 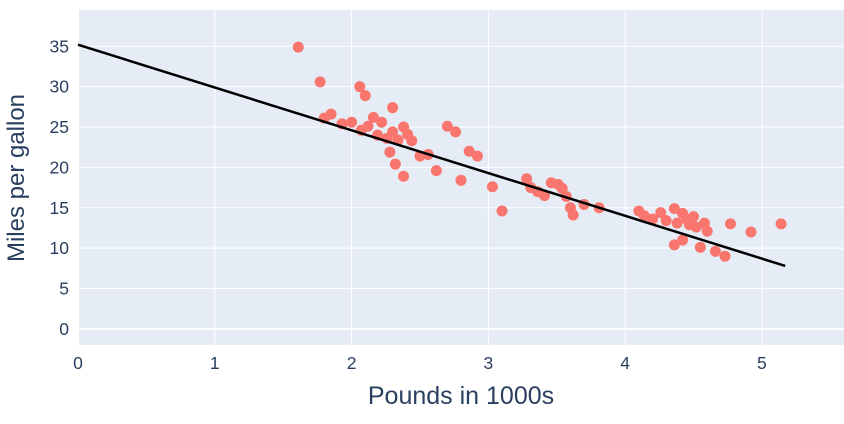 What do you see at coordinates (78, 363) in the screenshot?
I see `x-tick-label: 0` at bounding box center [78, 363].